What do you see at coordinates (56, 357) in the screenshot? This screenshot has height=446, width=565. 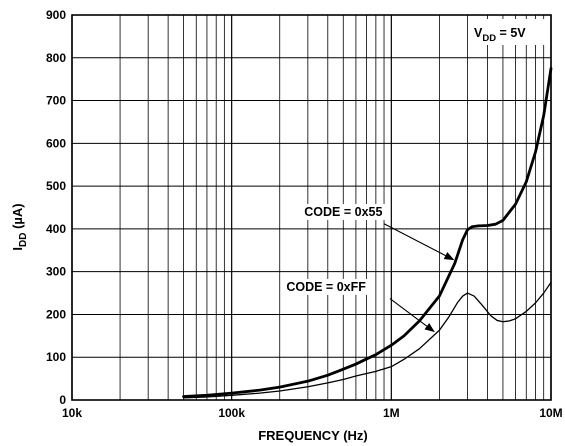 I see `y-tick-label: 100` at bounding box center [56, 357].